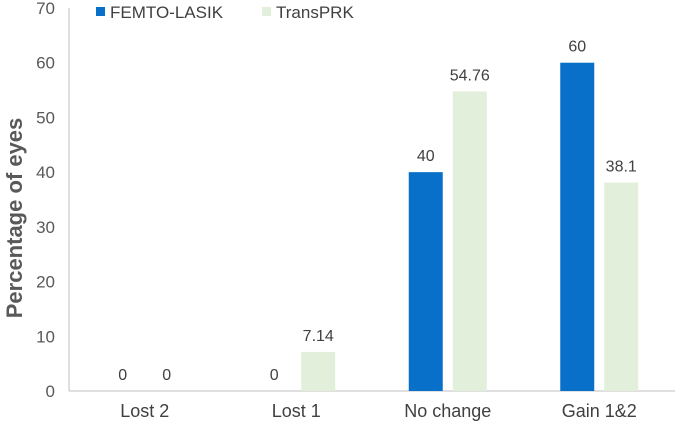 This screenshot has width=685, height=428. I want to click on y-tick-label: 0, so click(50, 391).